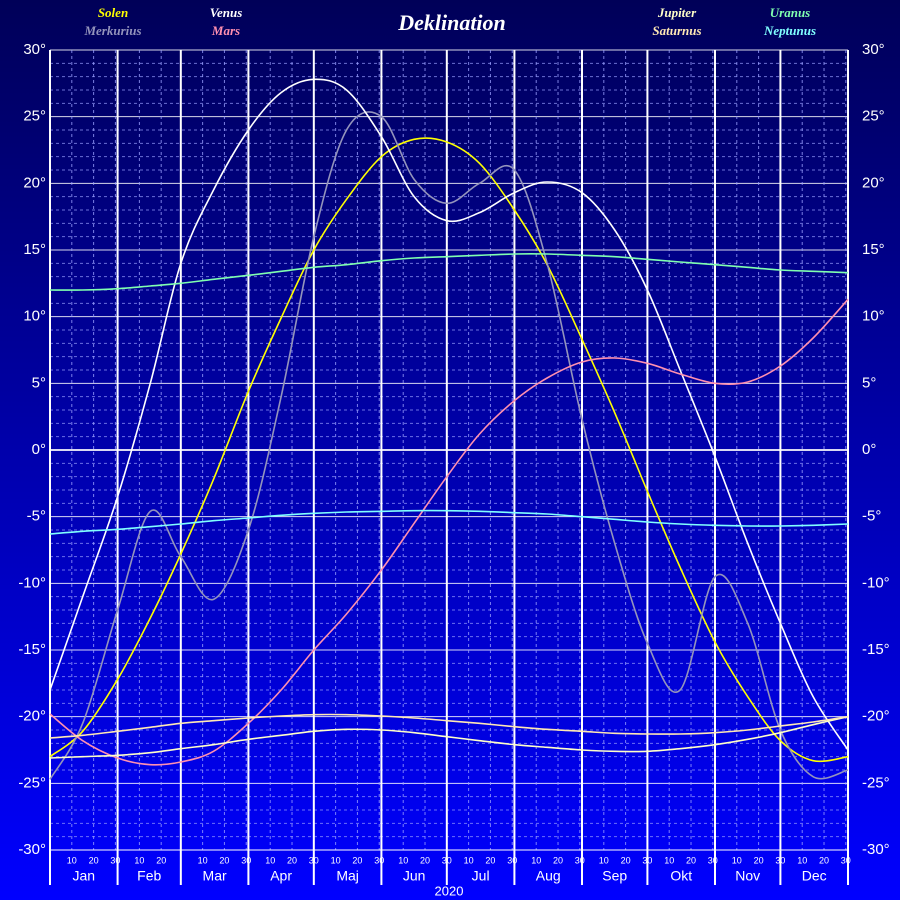 Image resolution: width=900 pixels, height=900 pixels. I want to click on x-tick-label: Maj, so click(347, 876).